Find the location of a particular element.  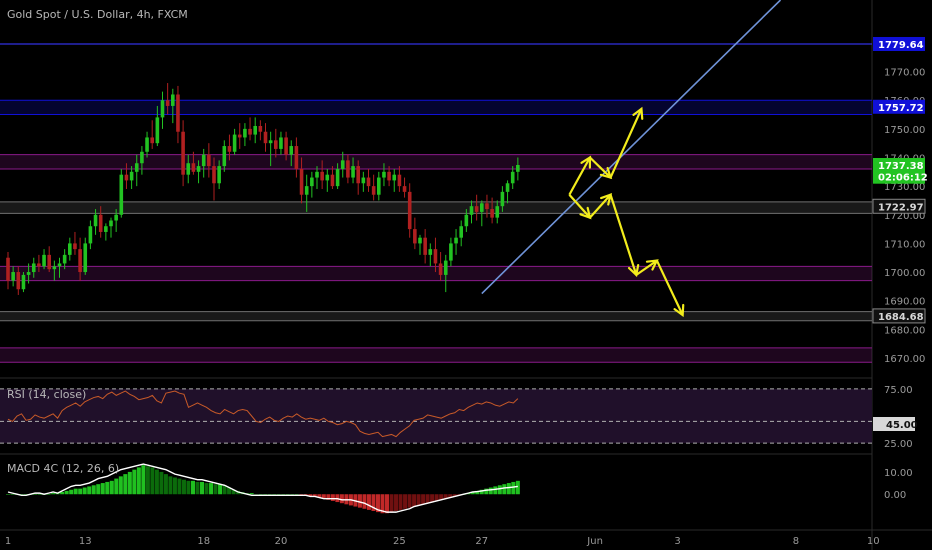

rsi-levels is located at coordinates (436, 416).